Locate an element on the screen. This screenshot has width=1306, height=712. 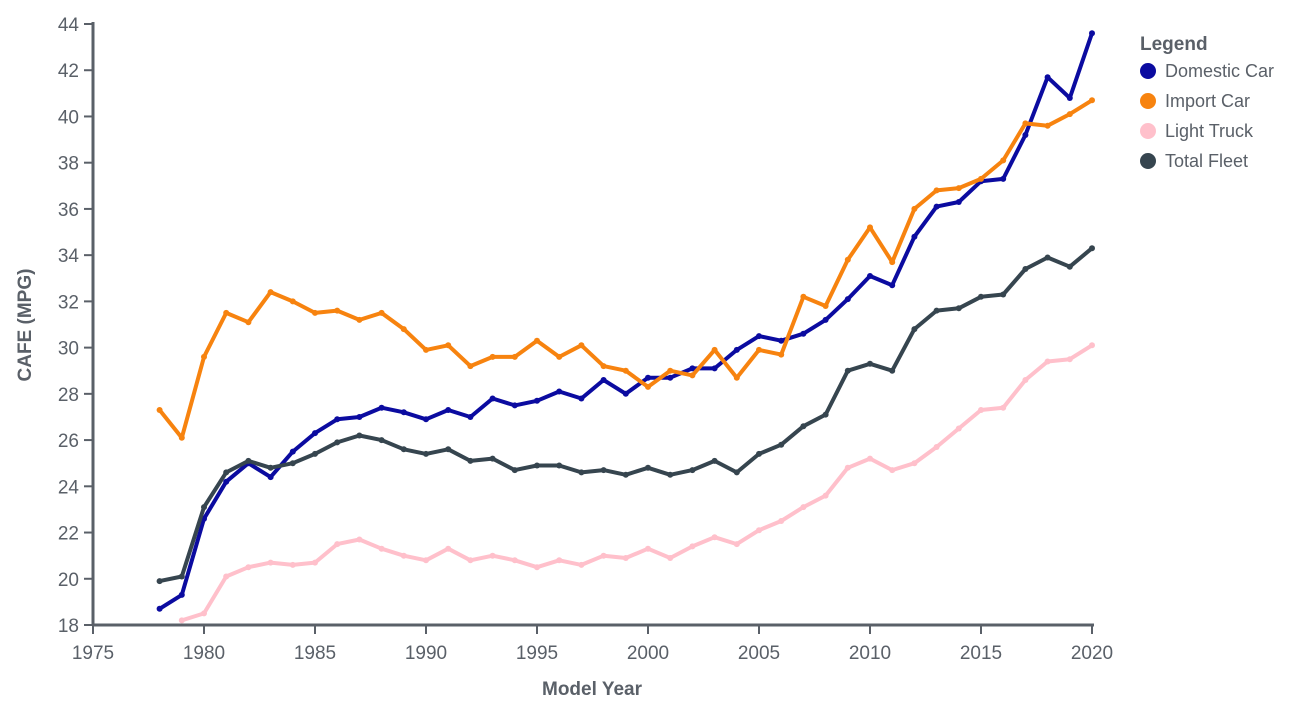
legend-item-domestic-car: Domestic Car is located at coordinates (1207, 71).